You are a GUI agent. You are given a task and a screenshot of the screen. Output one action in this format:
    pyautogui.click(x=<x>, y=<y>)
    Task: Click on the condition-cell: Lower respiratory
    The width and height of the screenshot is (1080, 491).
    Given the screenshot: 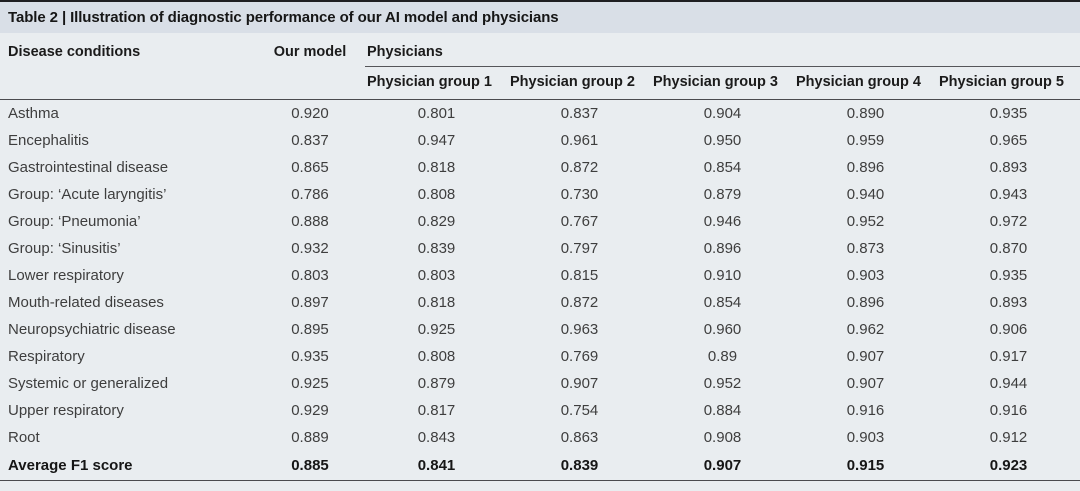 What is the action you would take?
    pyautogui.click(x=66, y=275)
    